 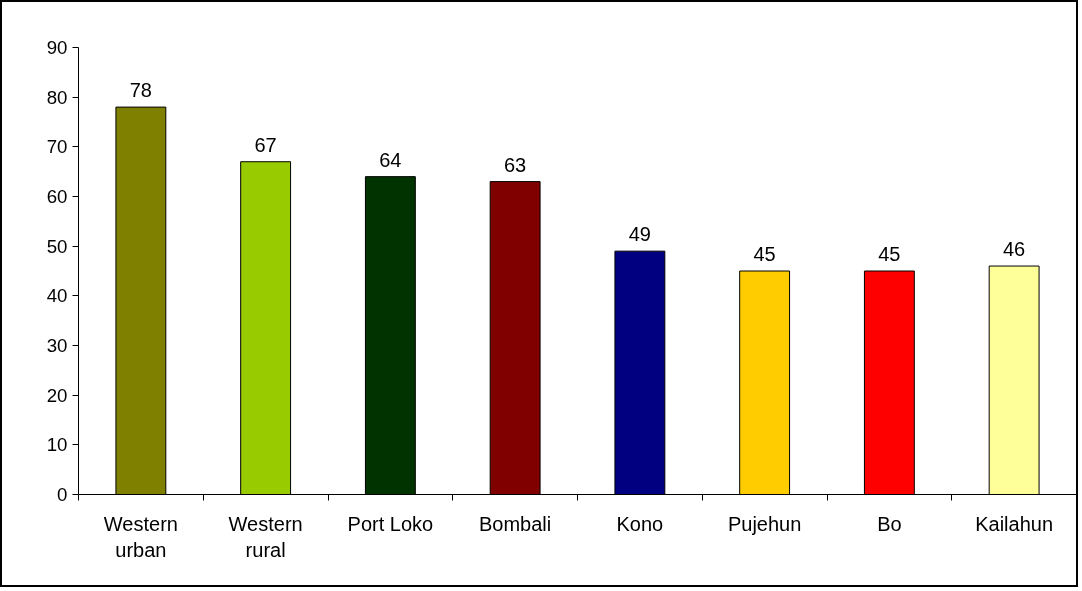 What do you see at coordinates (265, 536) in the screenshot?
I see `x-tick-label: Western rural` at bounding box center [265, 536].